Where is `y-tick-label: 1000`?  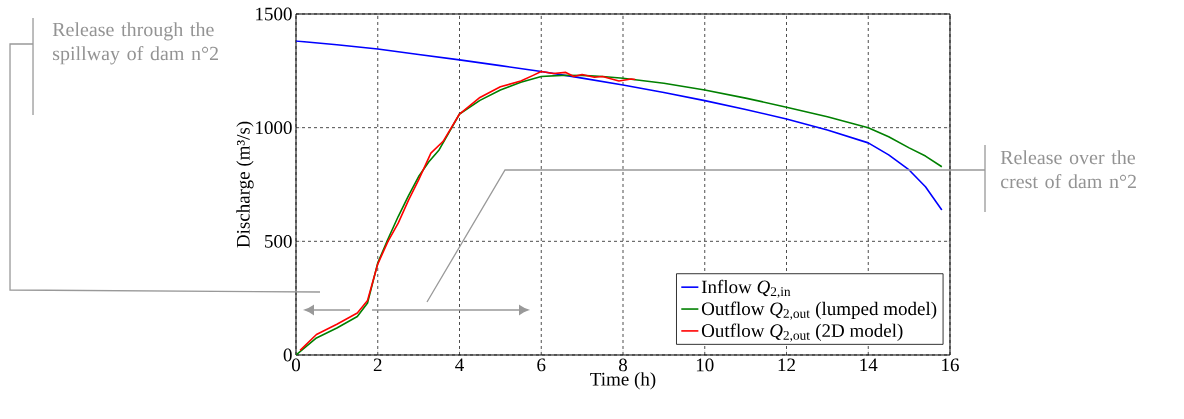
y-tick-label: 1000 is located at coordinates (274, 128).